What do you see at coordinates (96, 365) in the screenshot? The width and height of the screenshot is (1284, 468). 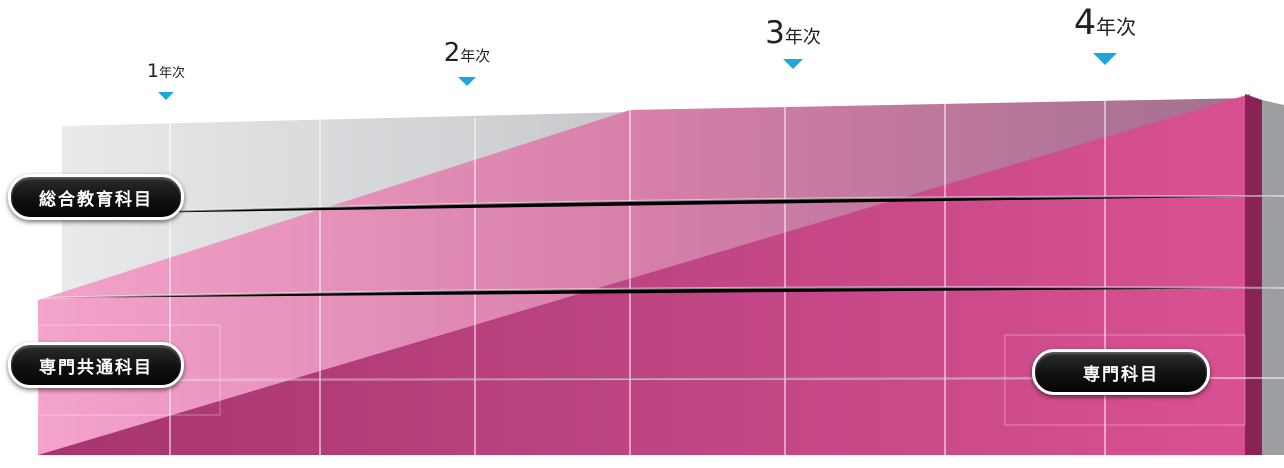 I see `common-specialty-label: 専門共通科目` at bounding box center [96, 365].